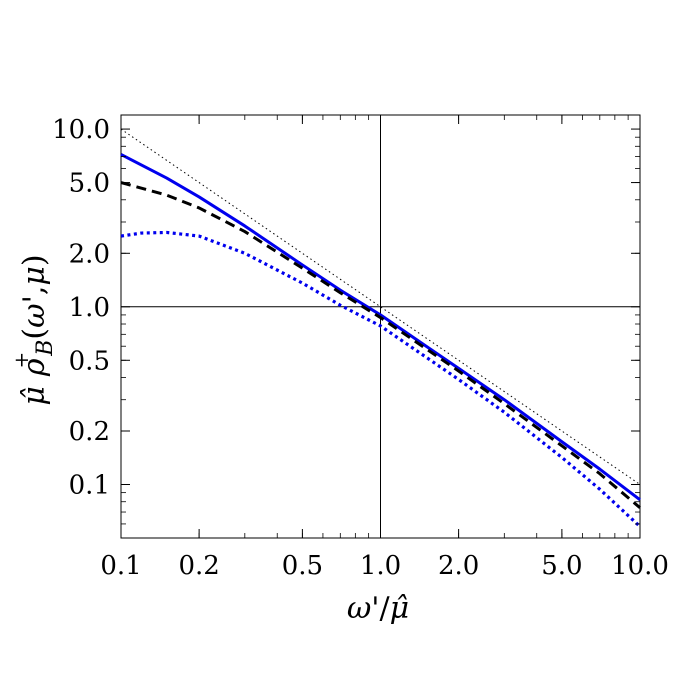 Image resolution: width=694 pixels, height=695 pixels. What do you see at coordinates (89, 184) in the screenshot?
I see `y-tick-label: 5.0` at bounding box center [89, 184].